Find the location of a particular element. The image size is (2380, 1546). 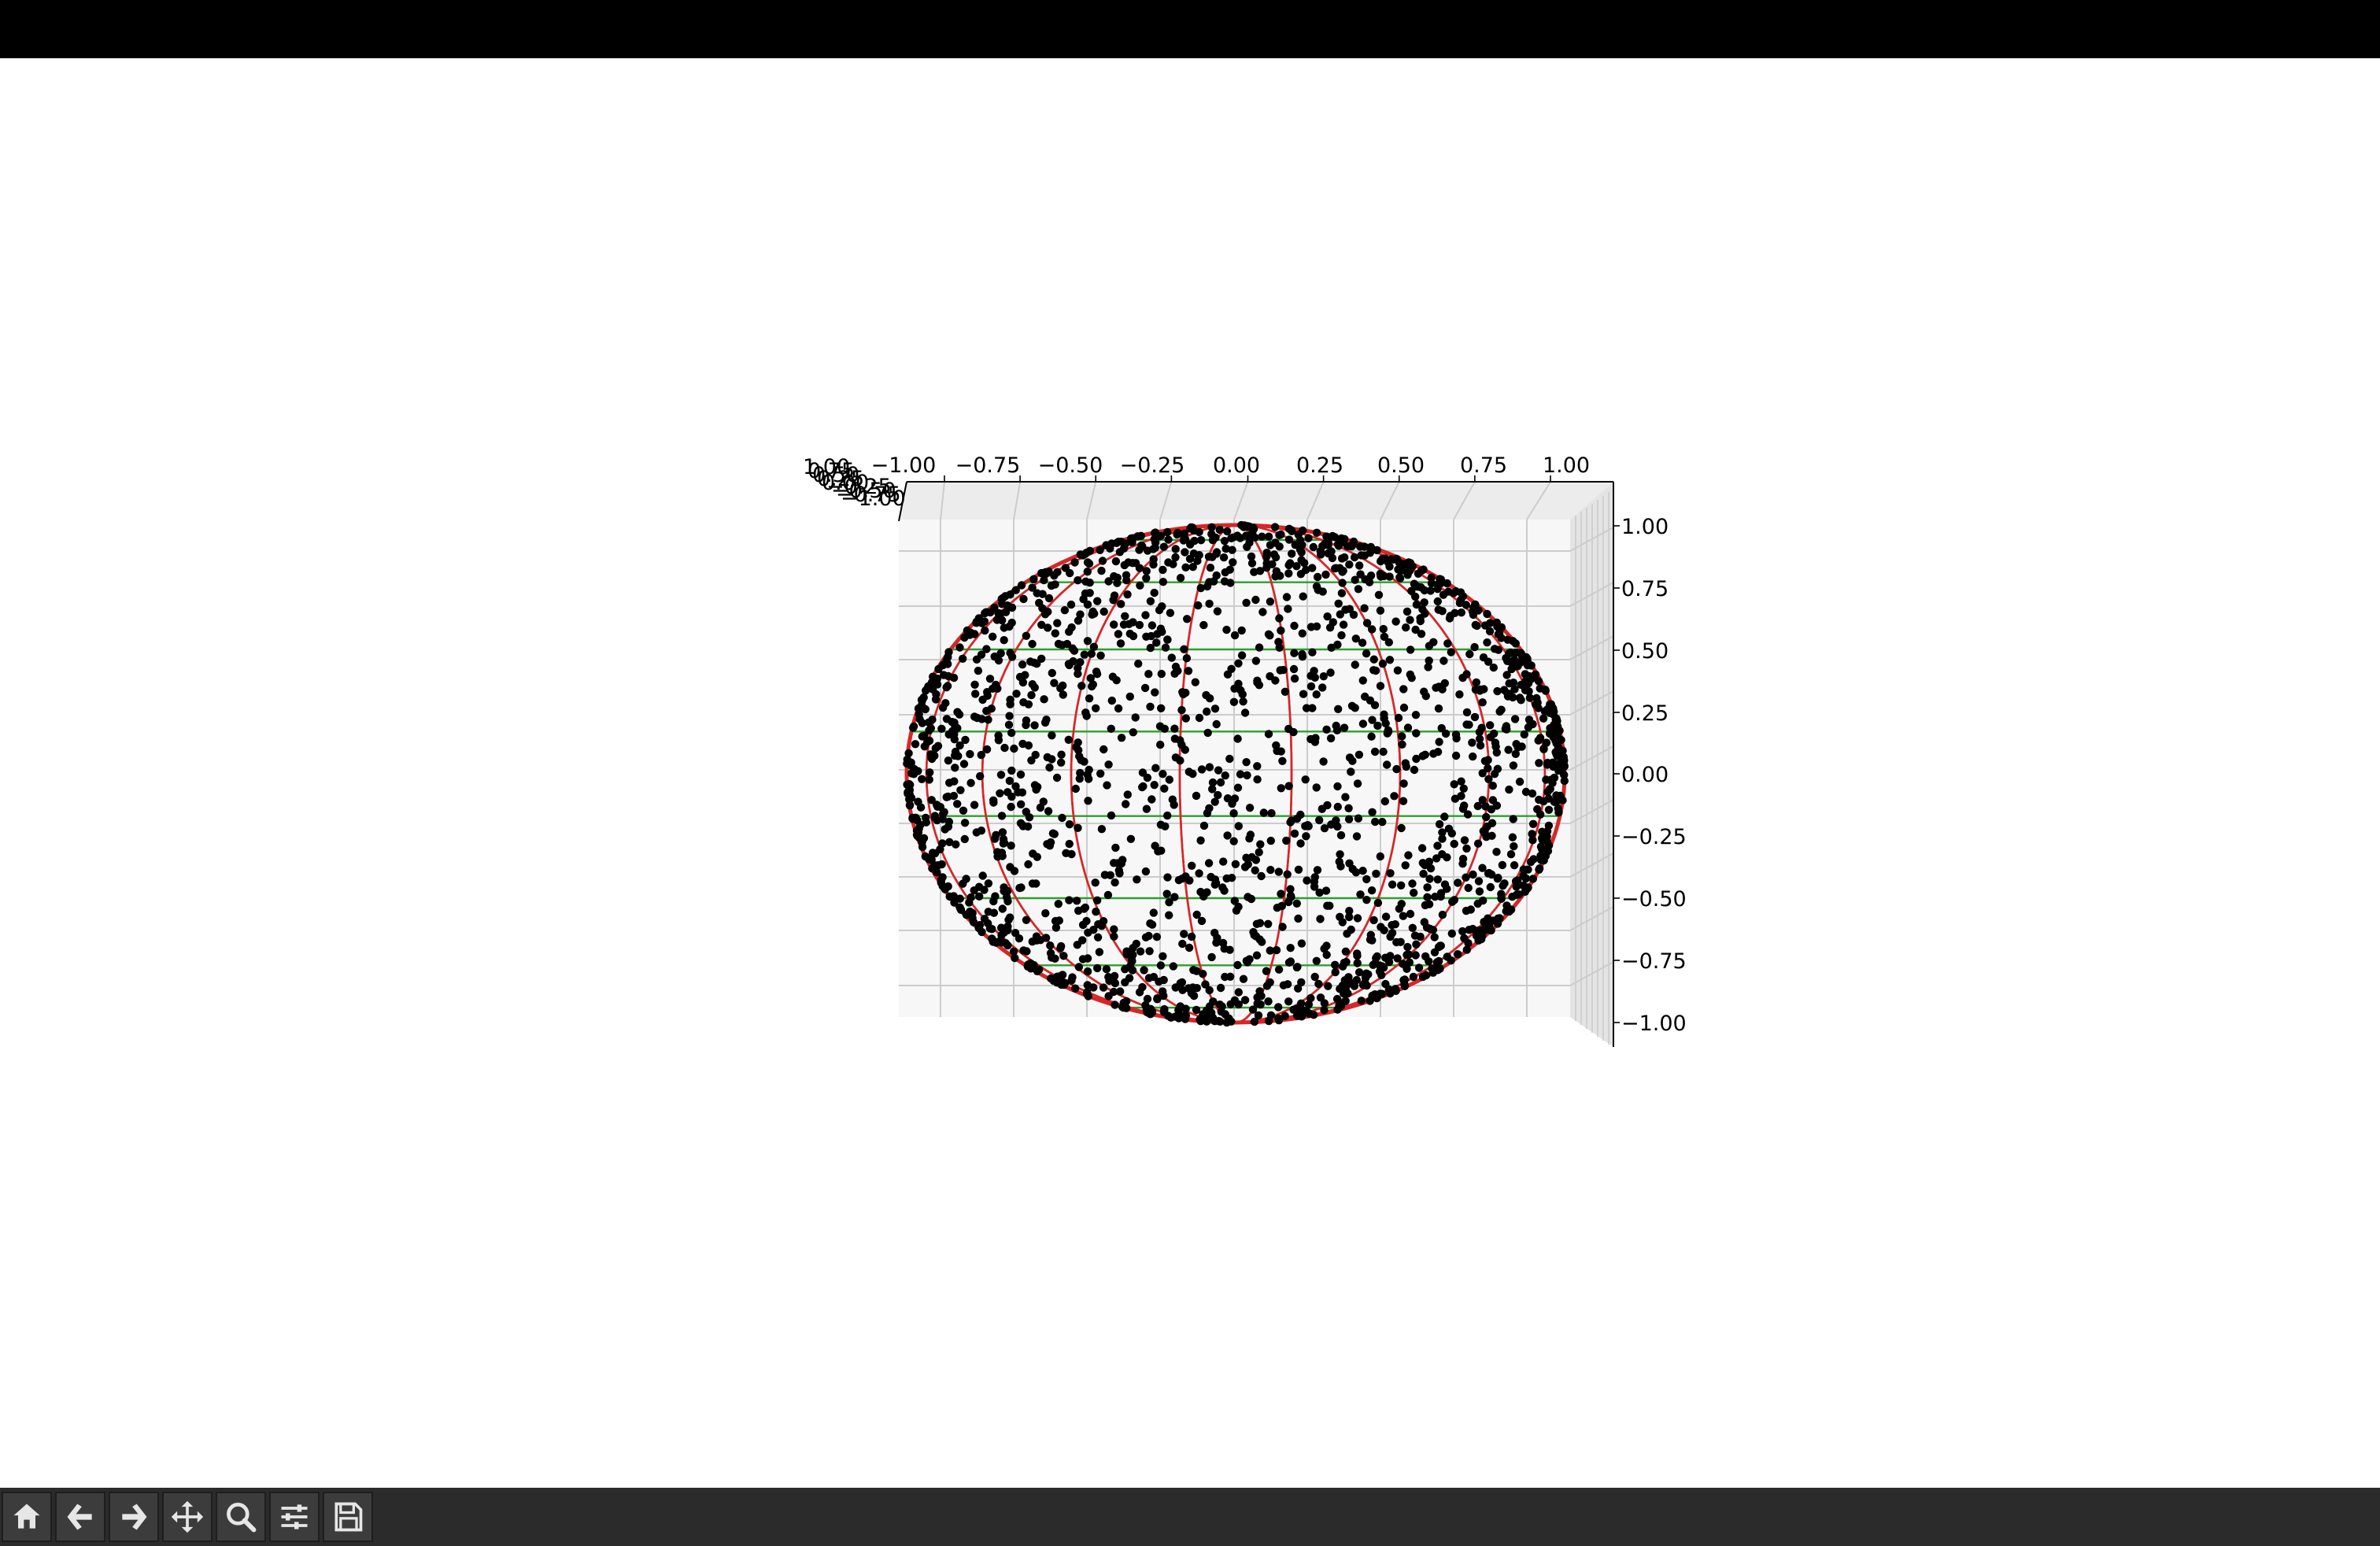

pane-top is located at coordinates (1256, 501).